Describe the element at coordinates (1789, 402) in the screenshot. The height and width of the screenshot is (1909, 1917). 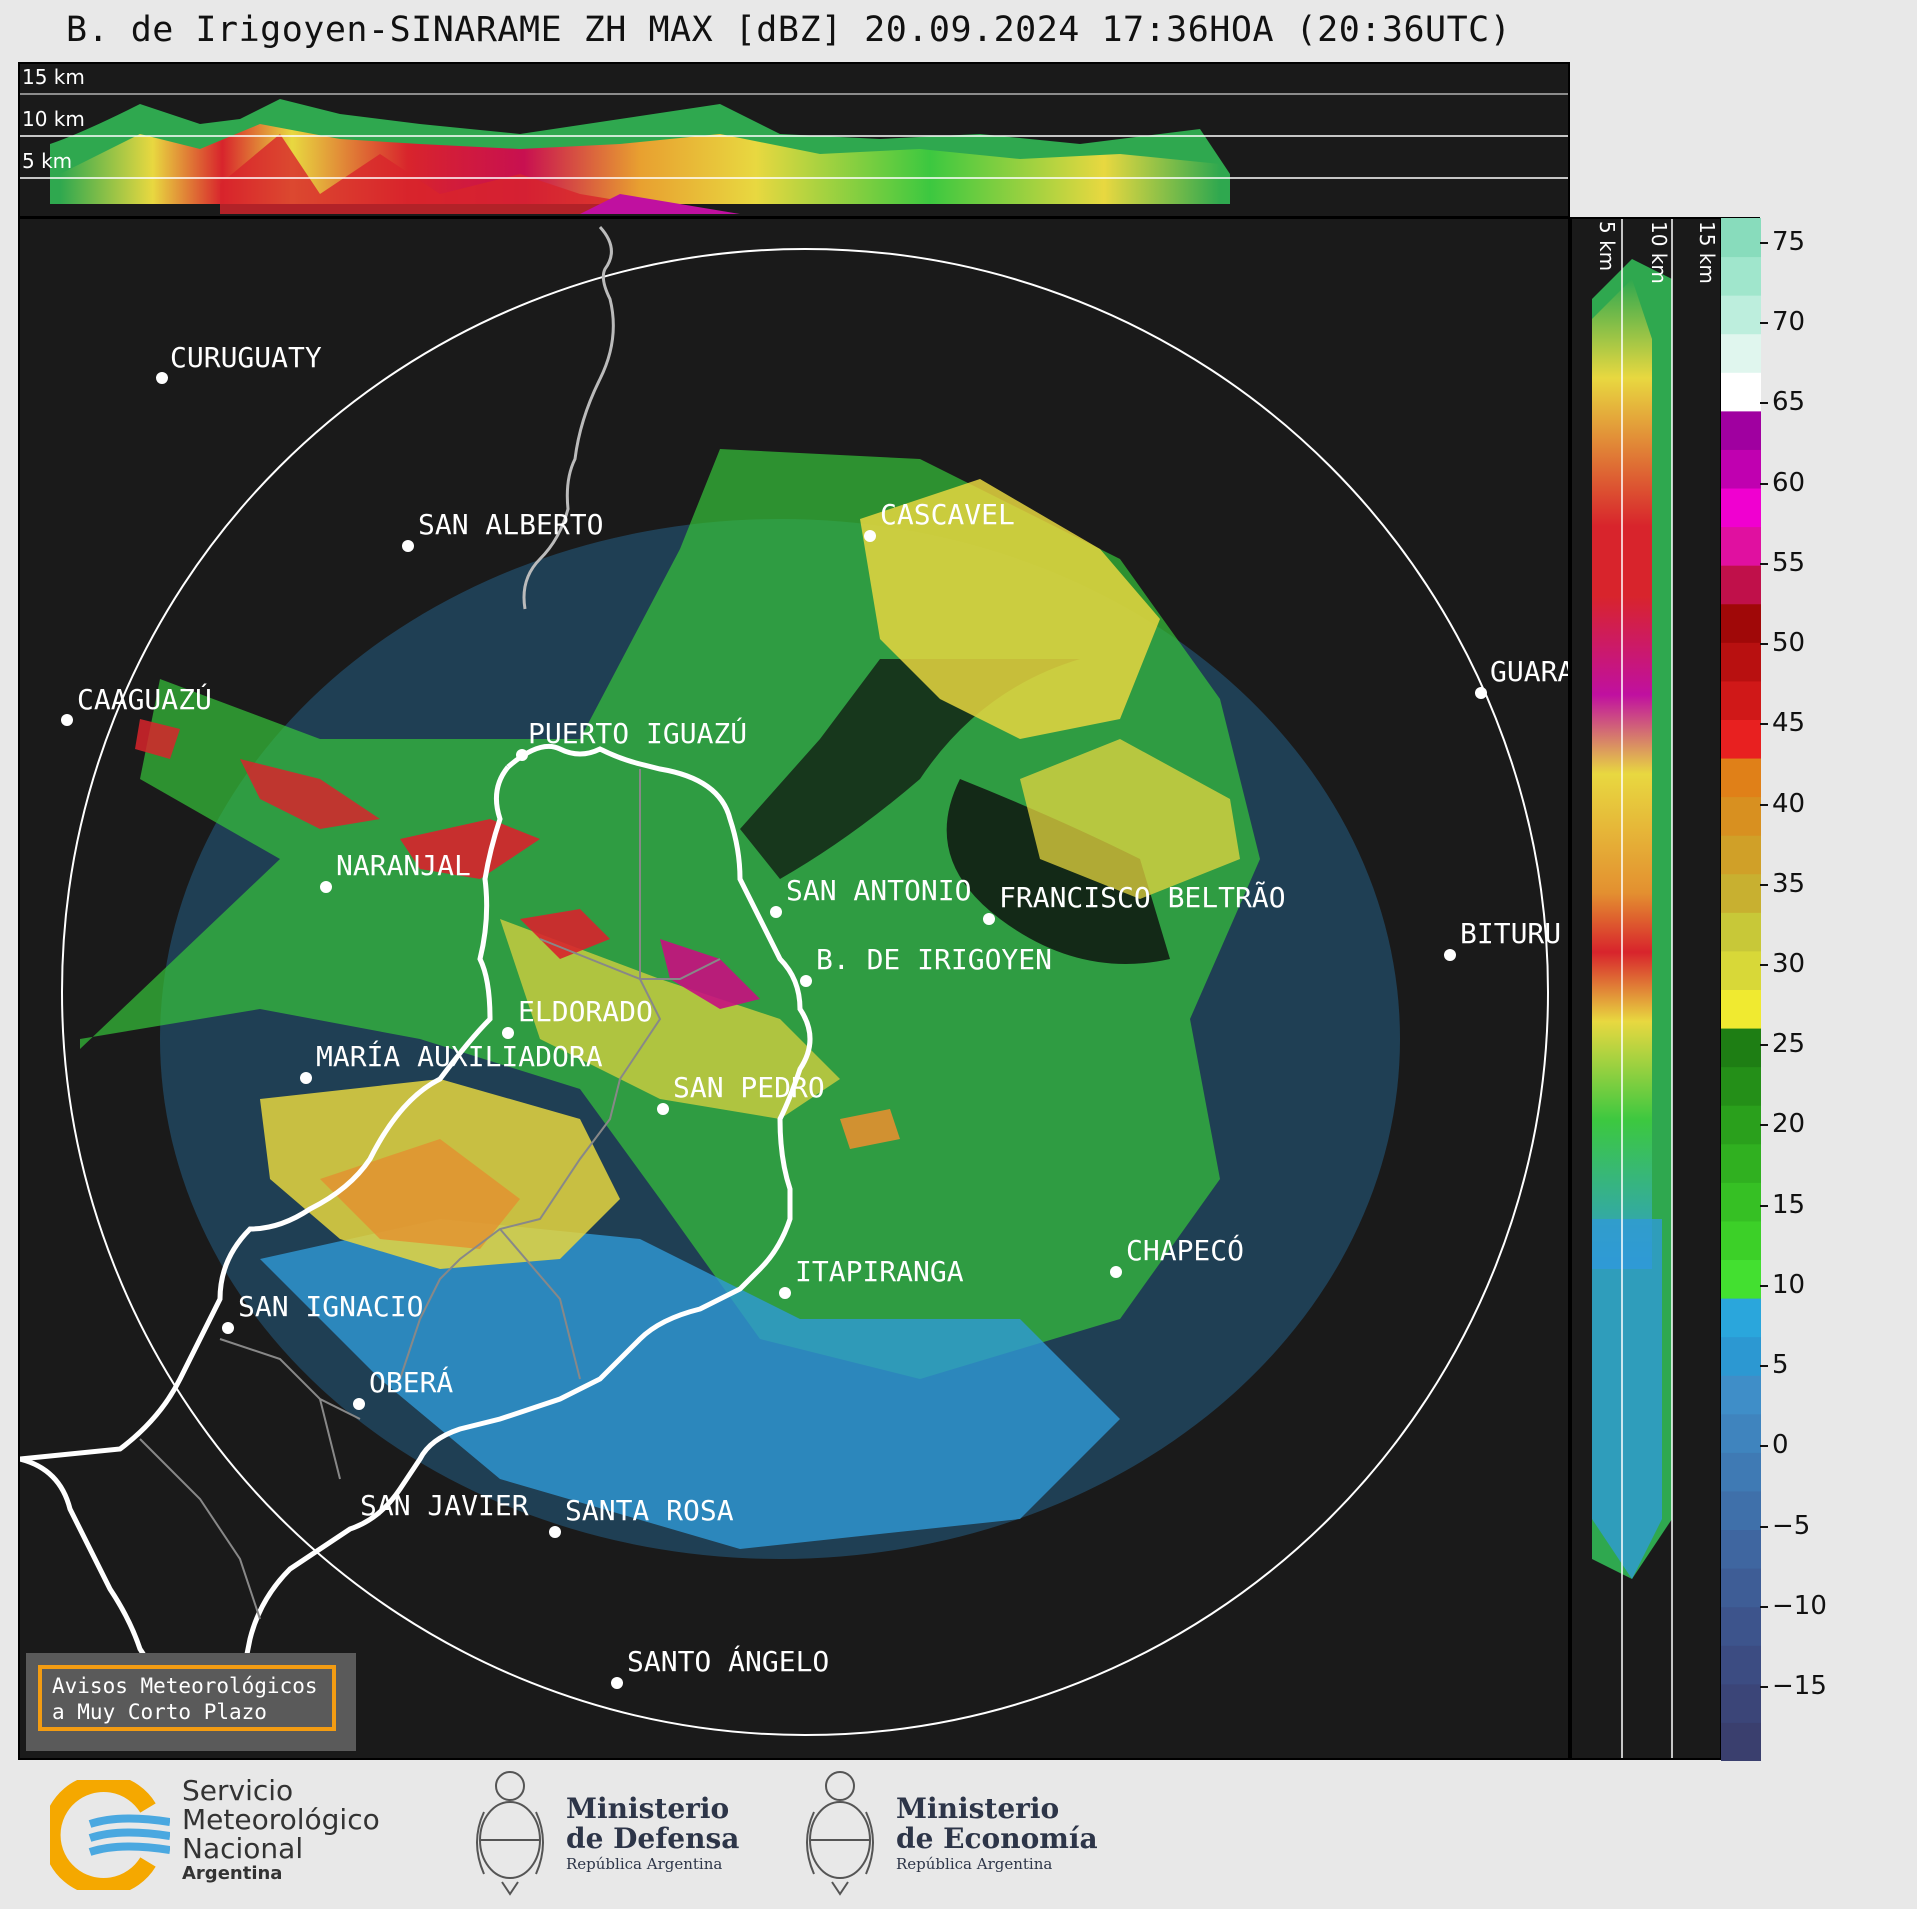
I see `colorbar-tick-label: 65` at that location.